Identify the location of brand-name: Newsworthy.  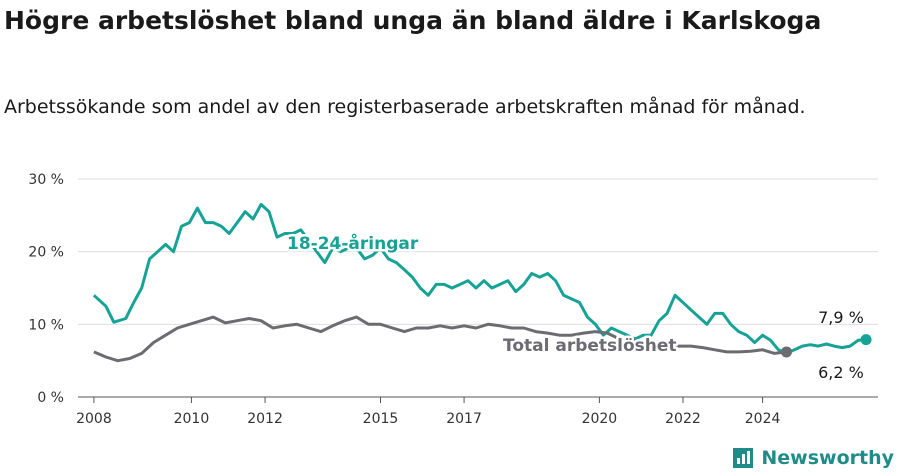
(827, 458).